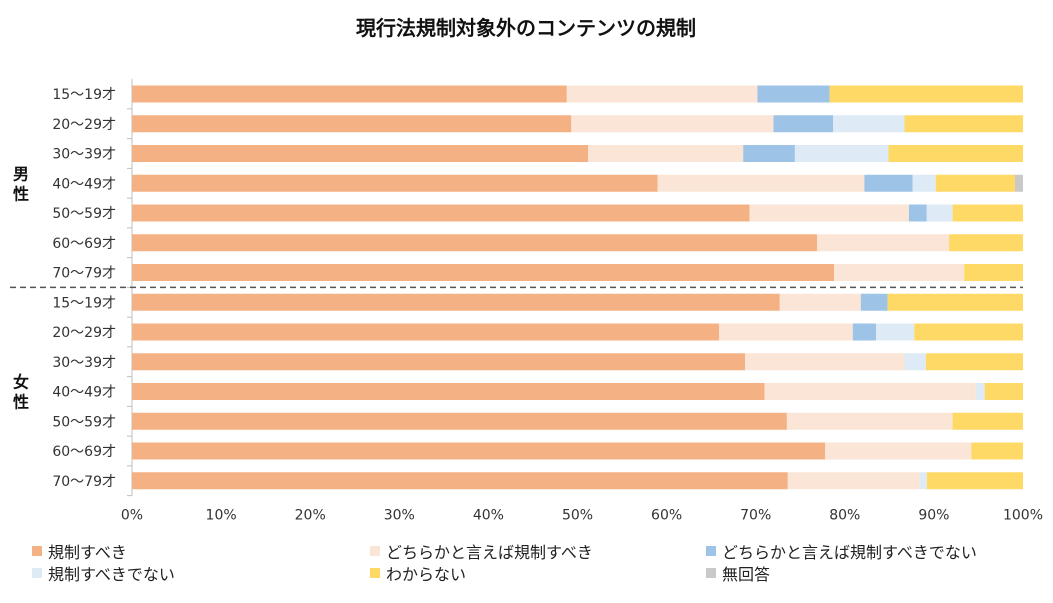 The height and width of the screenshot is (603, 1053). What do you see at coordinates (132, 516) in the screenshot?
I see `x-tick-label: 0%` at bounding box center [132, 516].